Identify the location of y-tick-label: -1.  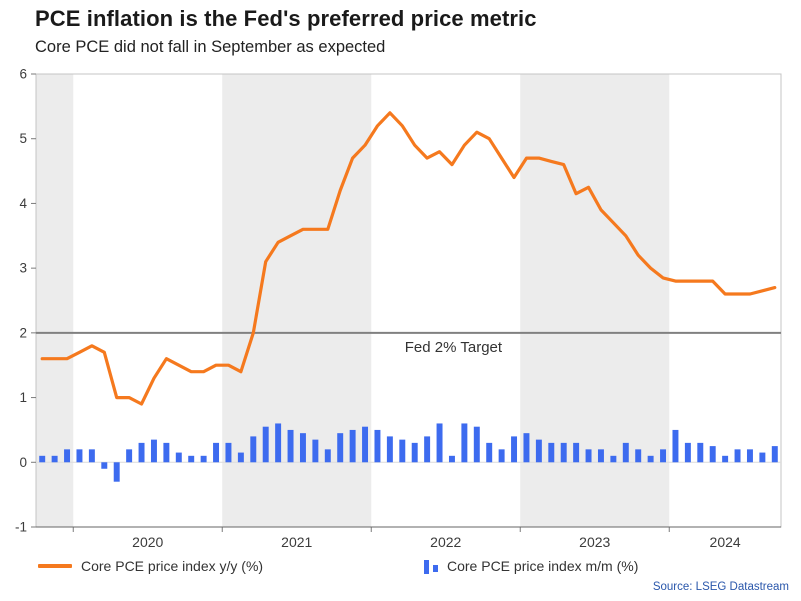
(21, 527).